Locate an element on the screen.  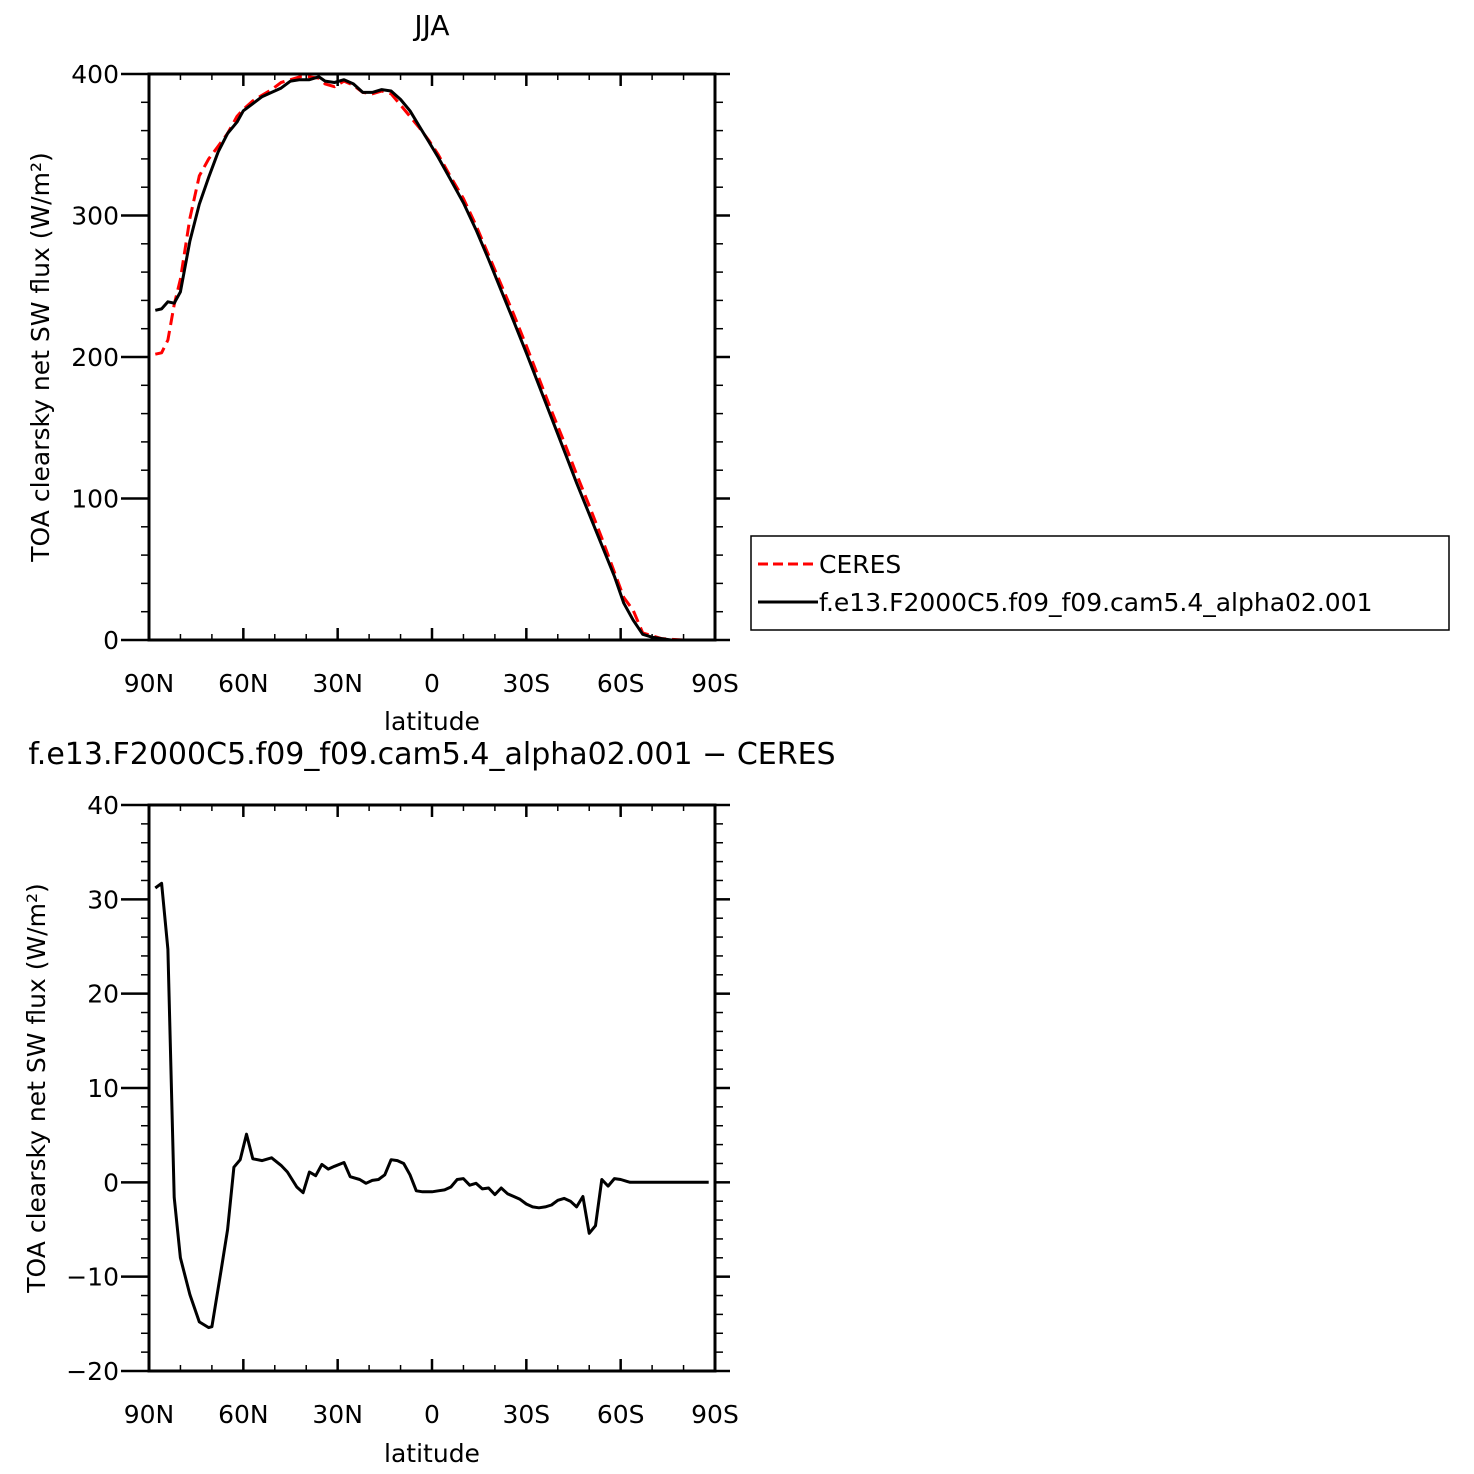
legend-box is located at coordinates (1100, 583).